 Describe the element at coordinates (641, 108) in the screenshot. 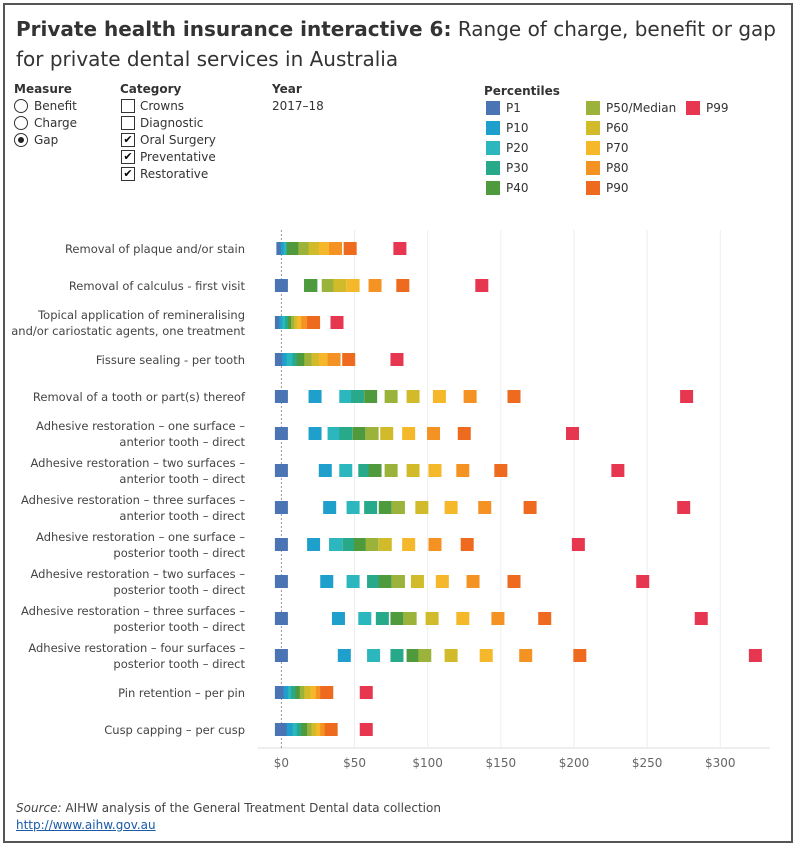

I see `legend-label: P50/Median` at that location.